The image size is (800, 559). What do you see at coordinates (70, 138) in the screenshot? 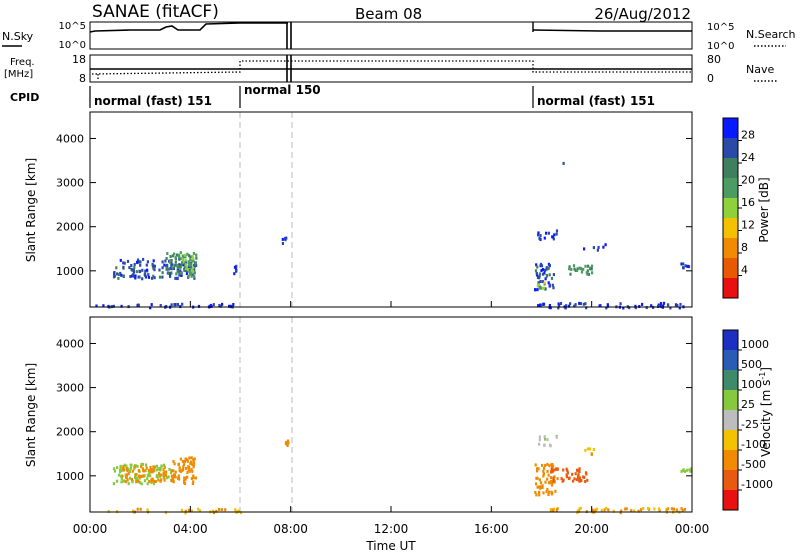
I see `y-tick-label: 4000` at bounding box center [70, 138].